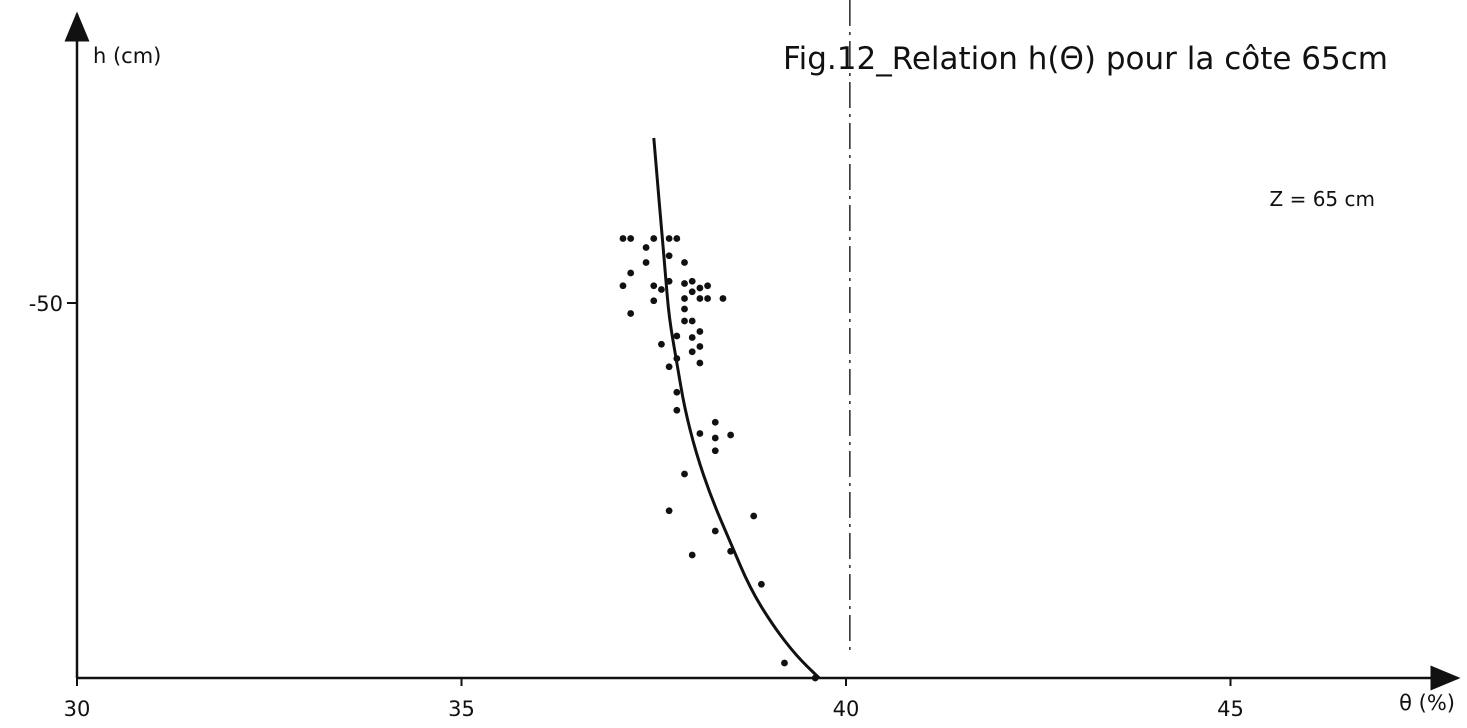  I want to click on fit-curve, so click(736, 408).